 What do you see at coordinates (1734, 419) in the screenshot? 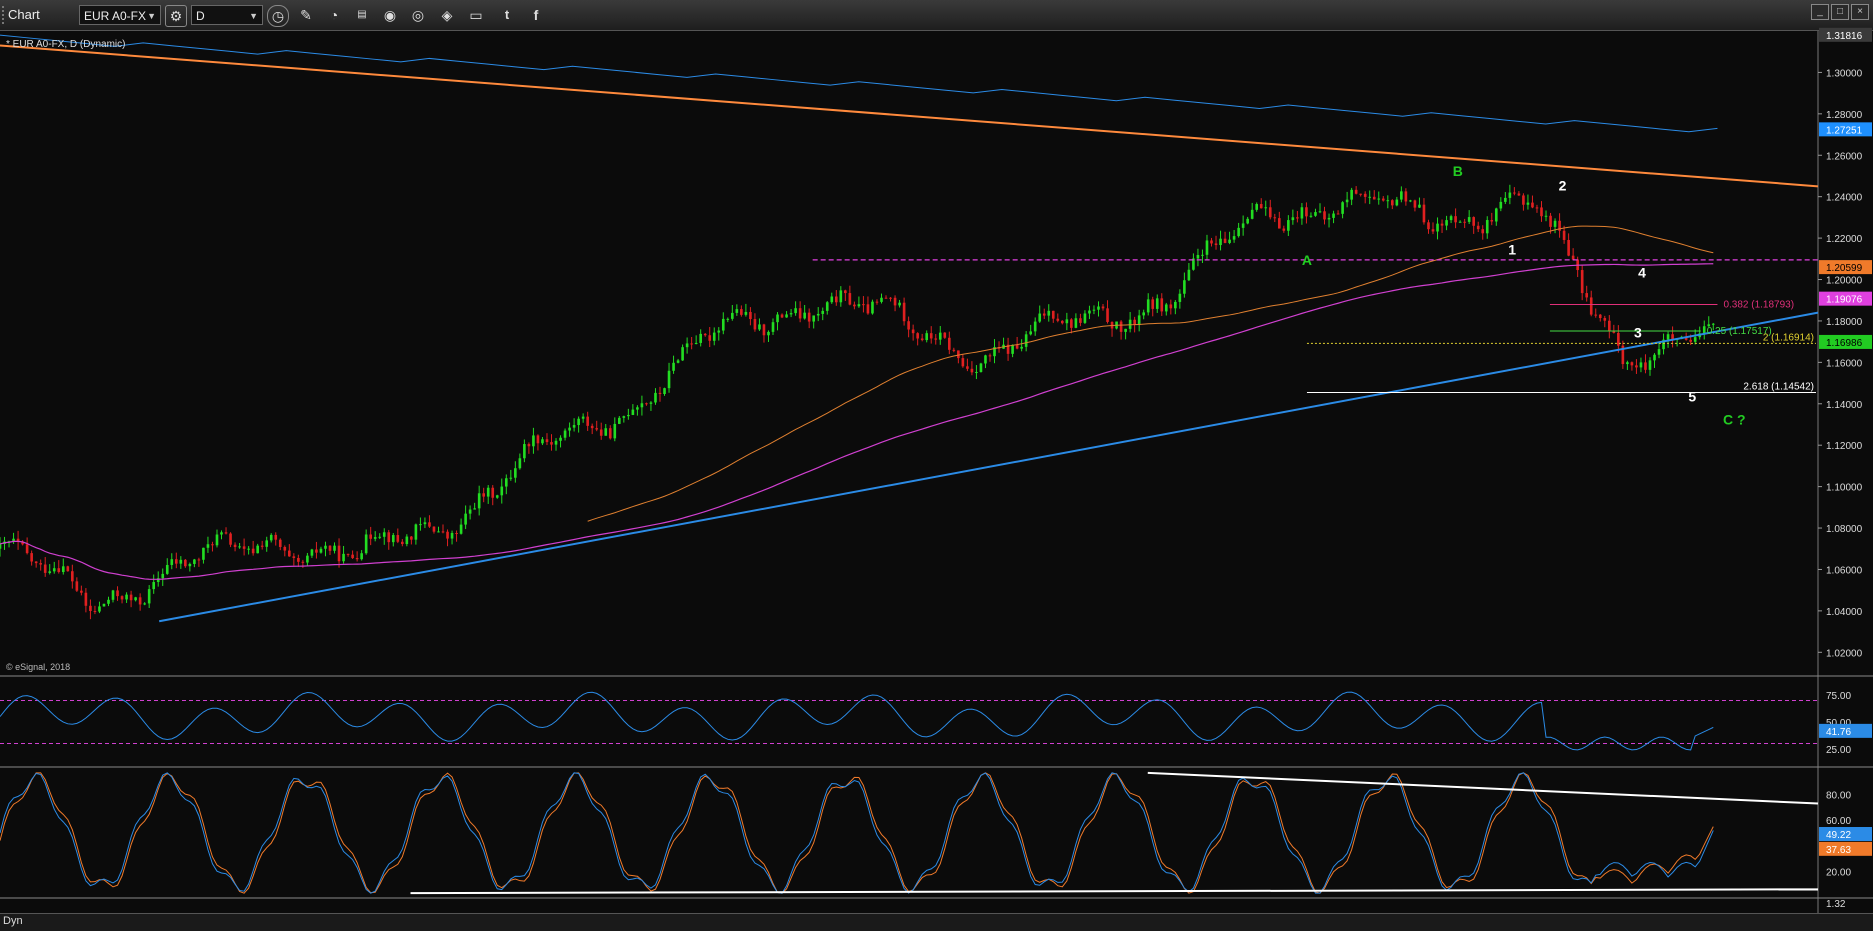
I see `wave-label: C ?` at bounding box center [1734, 419].